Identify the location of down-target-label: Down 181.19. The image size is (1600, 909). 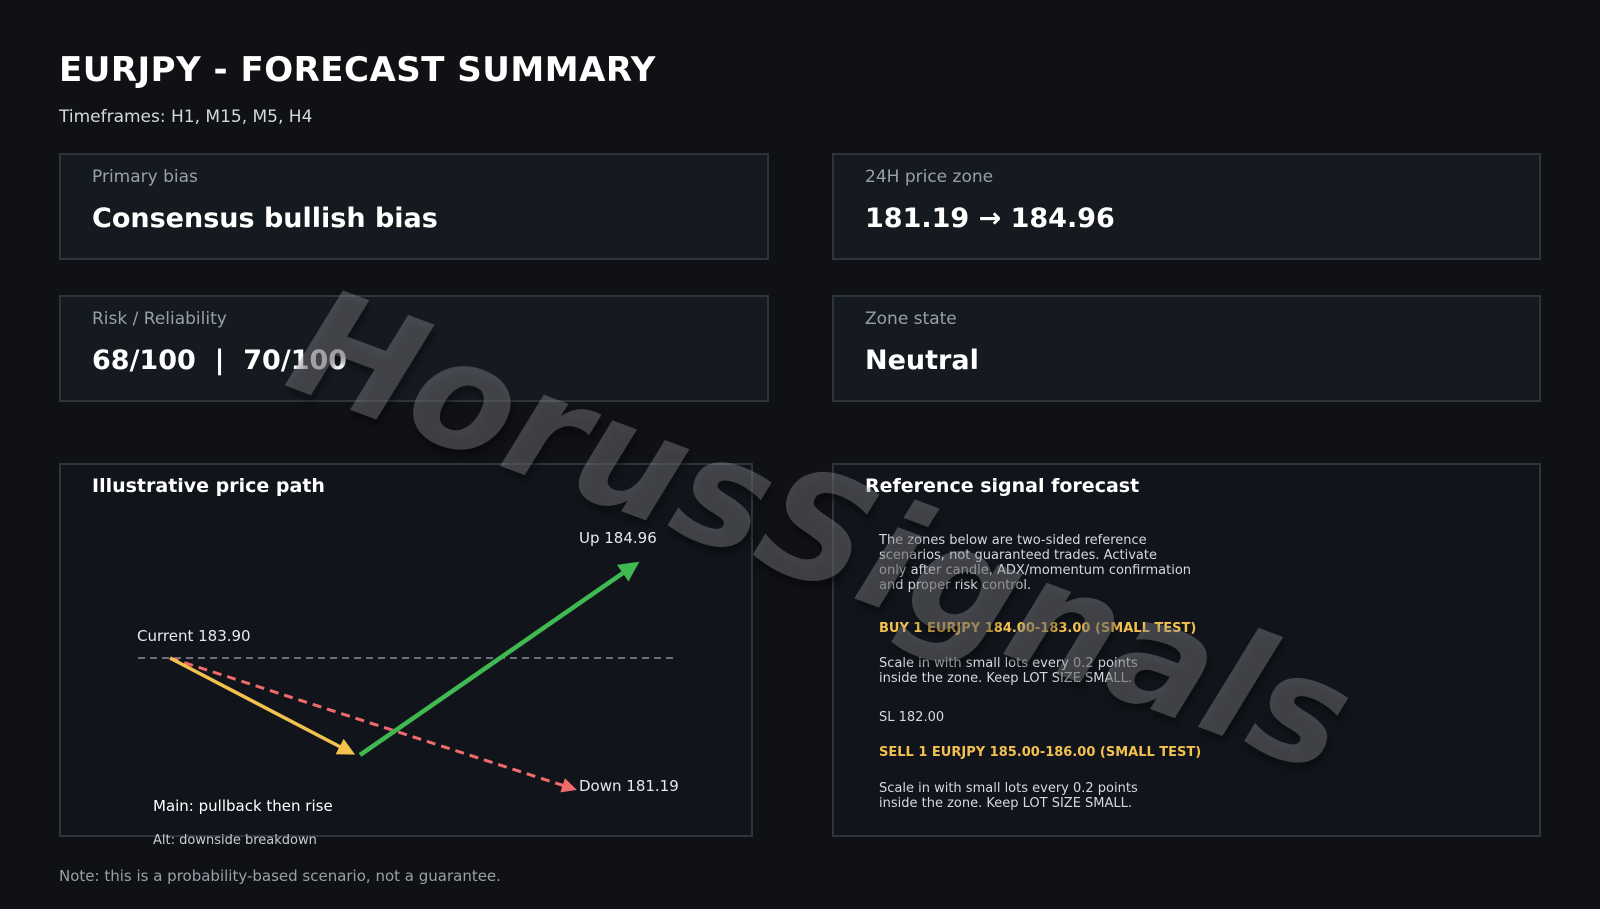
(629, 786).